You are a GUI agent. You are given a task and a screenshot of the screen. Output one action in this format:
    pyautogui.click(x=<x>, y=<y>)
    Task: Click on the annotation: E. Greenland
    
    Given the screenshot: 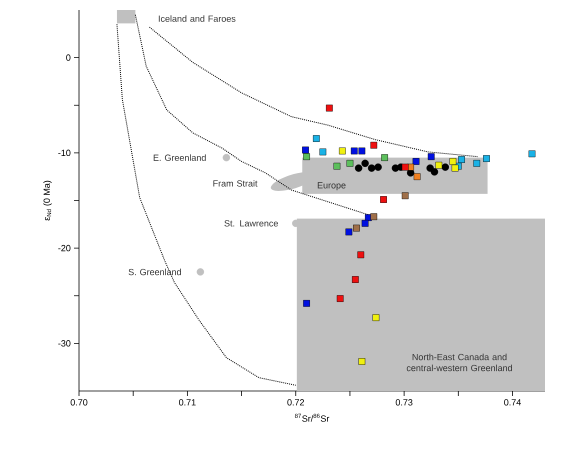 What is the action you would take?
    pyautogui.click(x=180, y=157)
    